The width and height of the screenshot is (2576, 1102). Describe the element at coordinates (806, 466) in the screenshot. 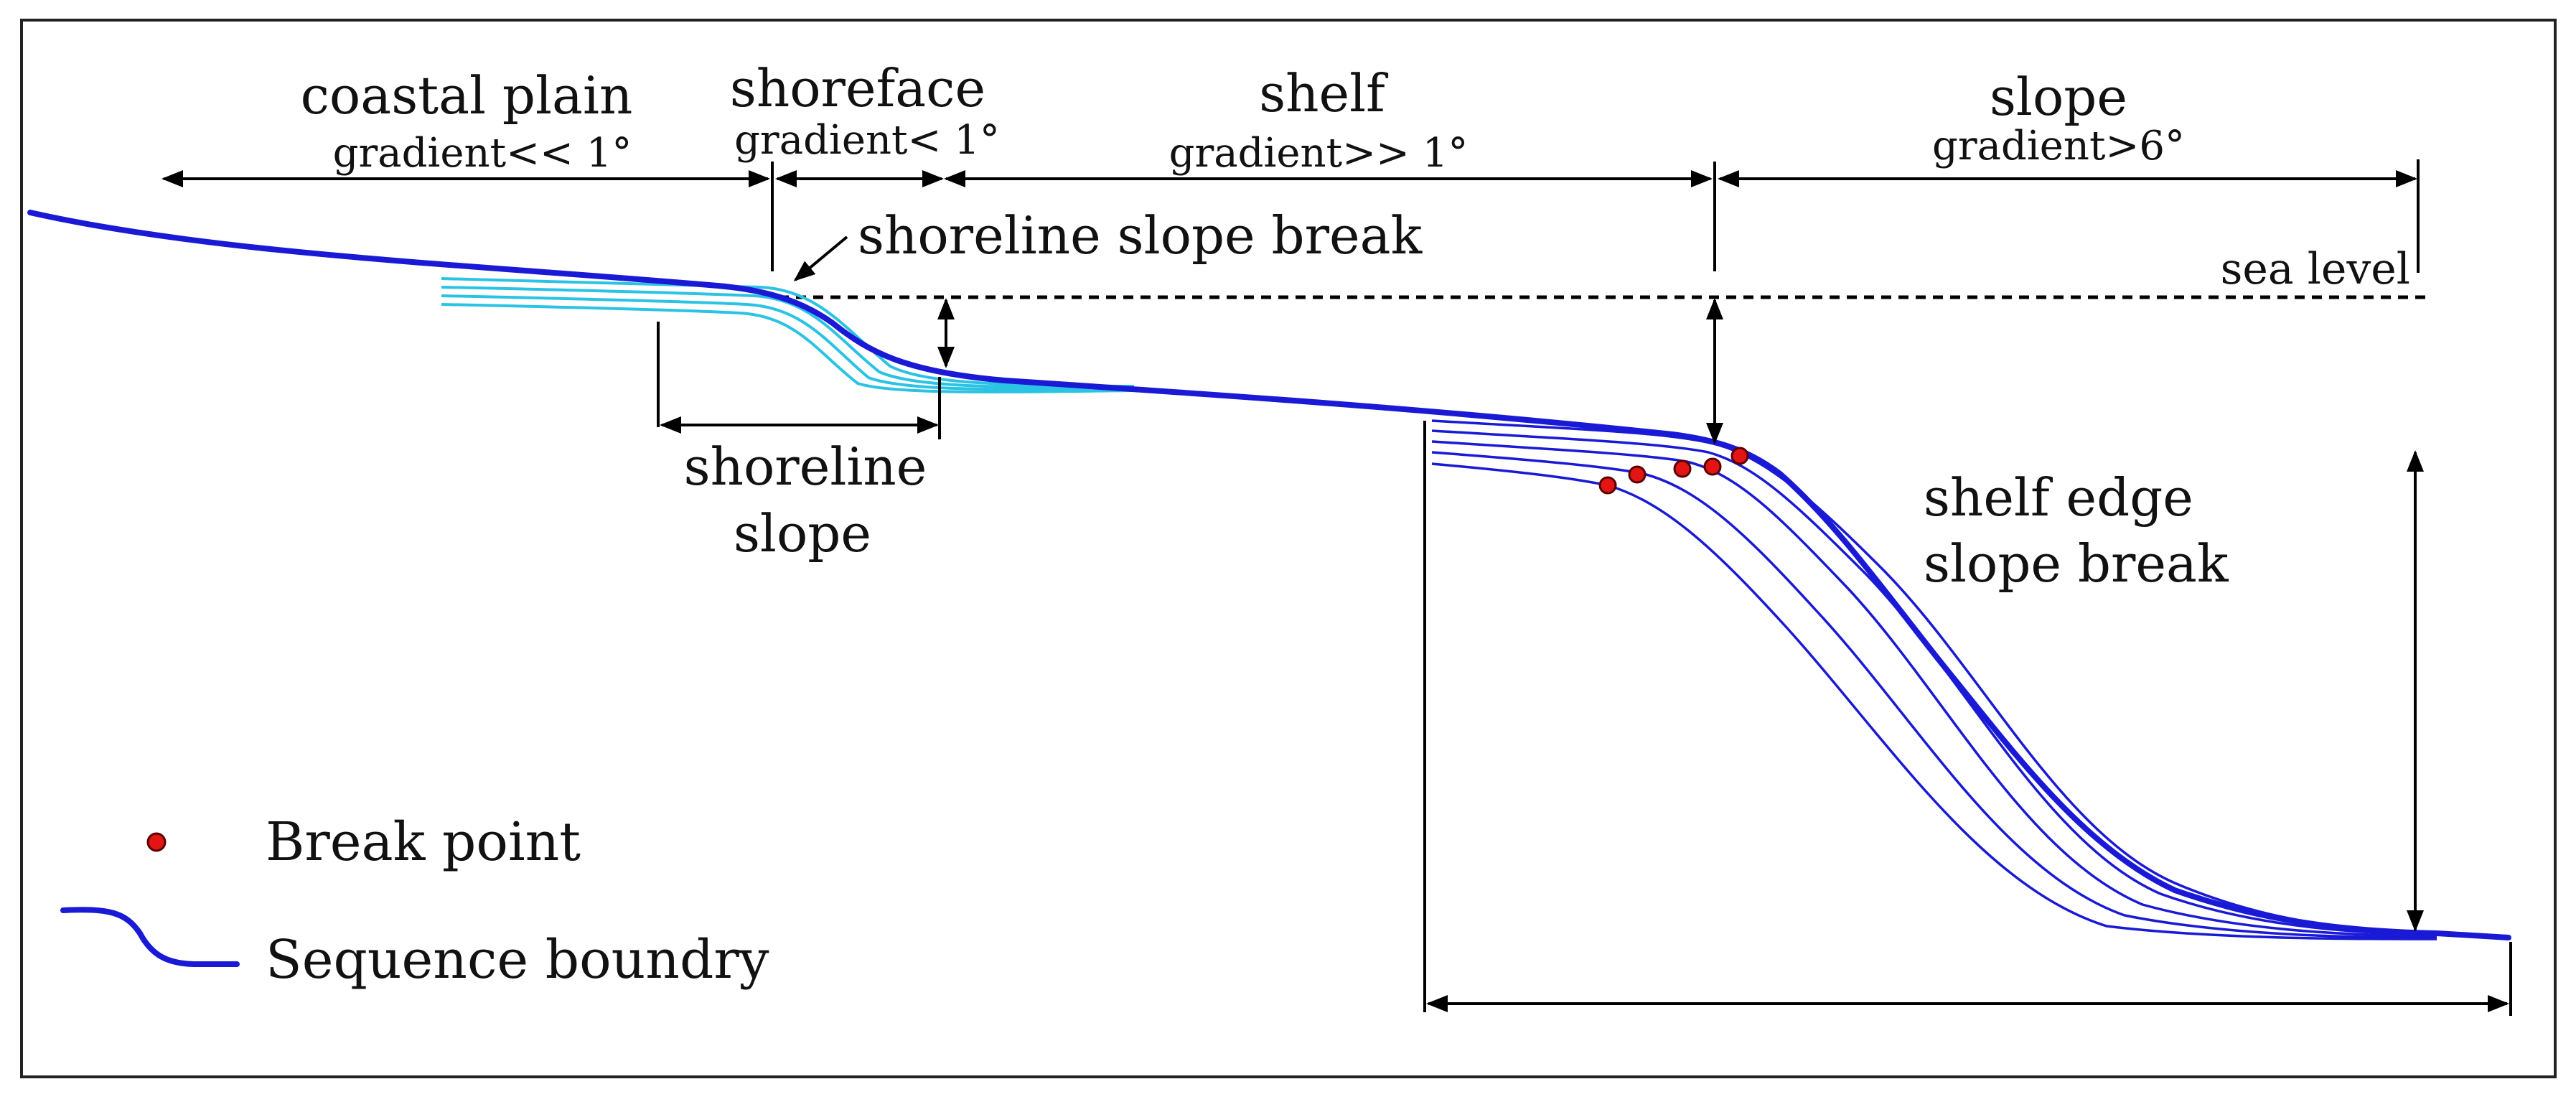

I see `shoreline-slope-label-line1: shoreline` at that location.